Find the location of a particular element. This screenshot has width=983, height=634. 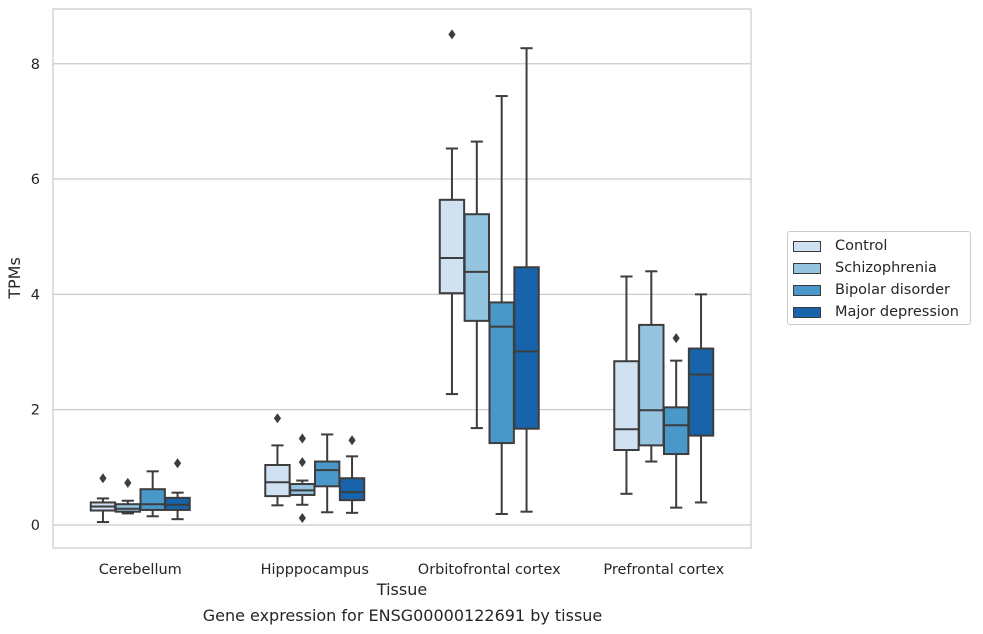

box-prefrontal-cortex-control is located at coordinates (626, 385).